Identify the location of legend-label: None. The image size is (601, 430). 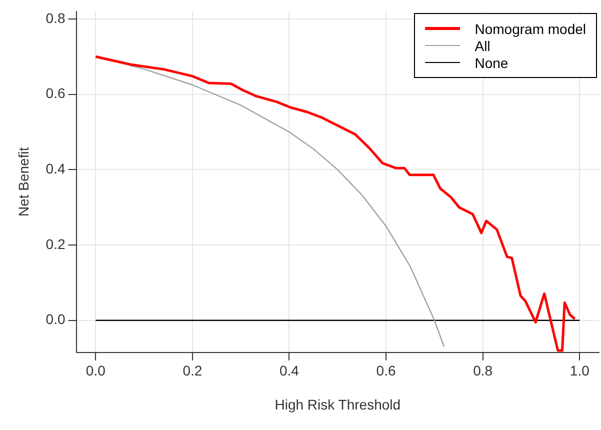
(491, 62).